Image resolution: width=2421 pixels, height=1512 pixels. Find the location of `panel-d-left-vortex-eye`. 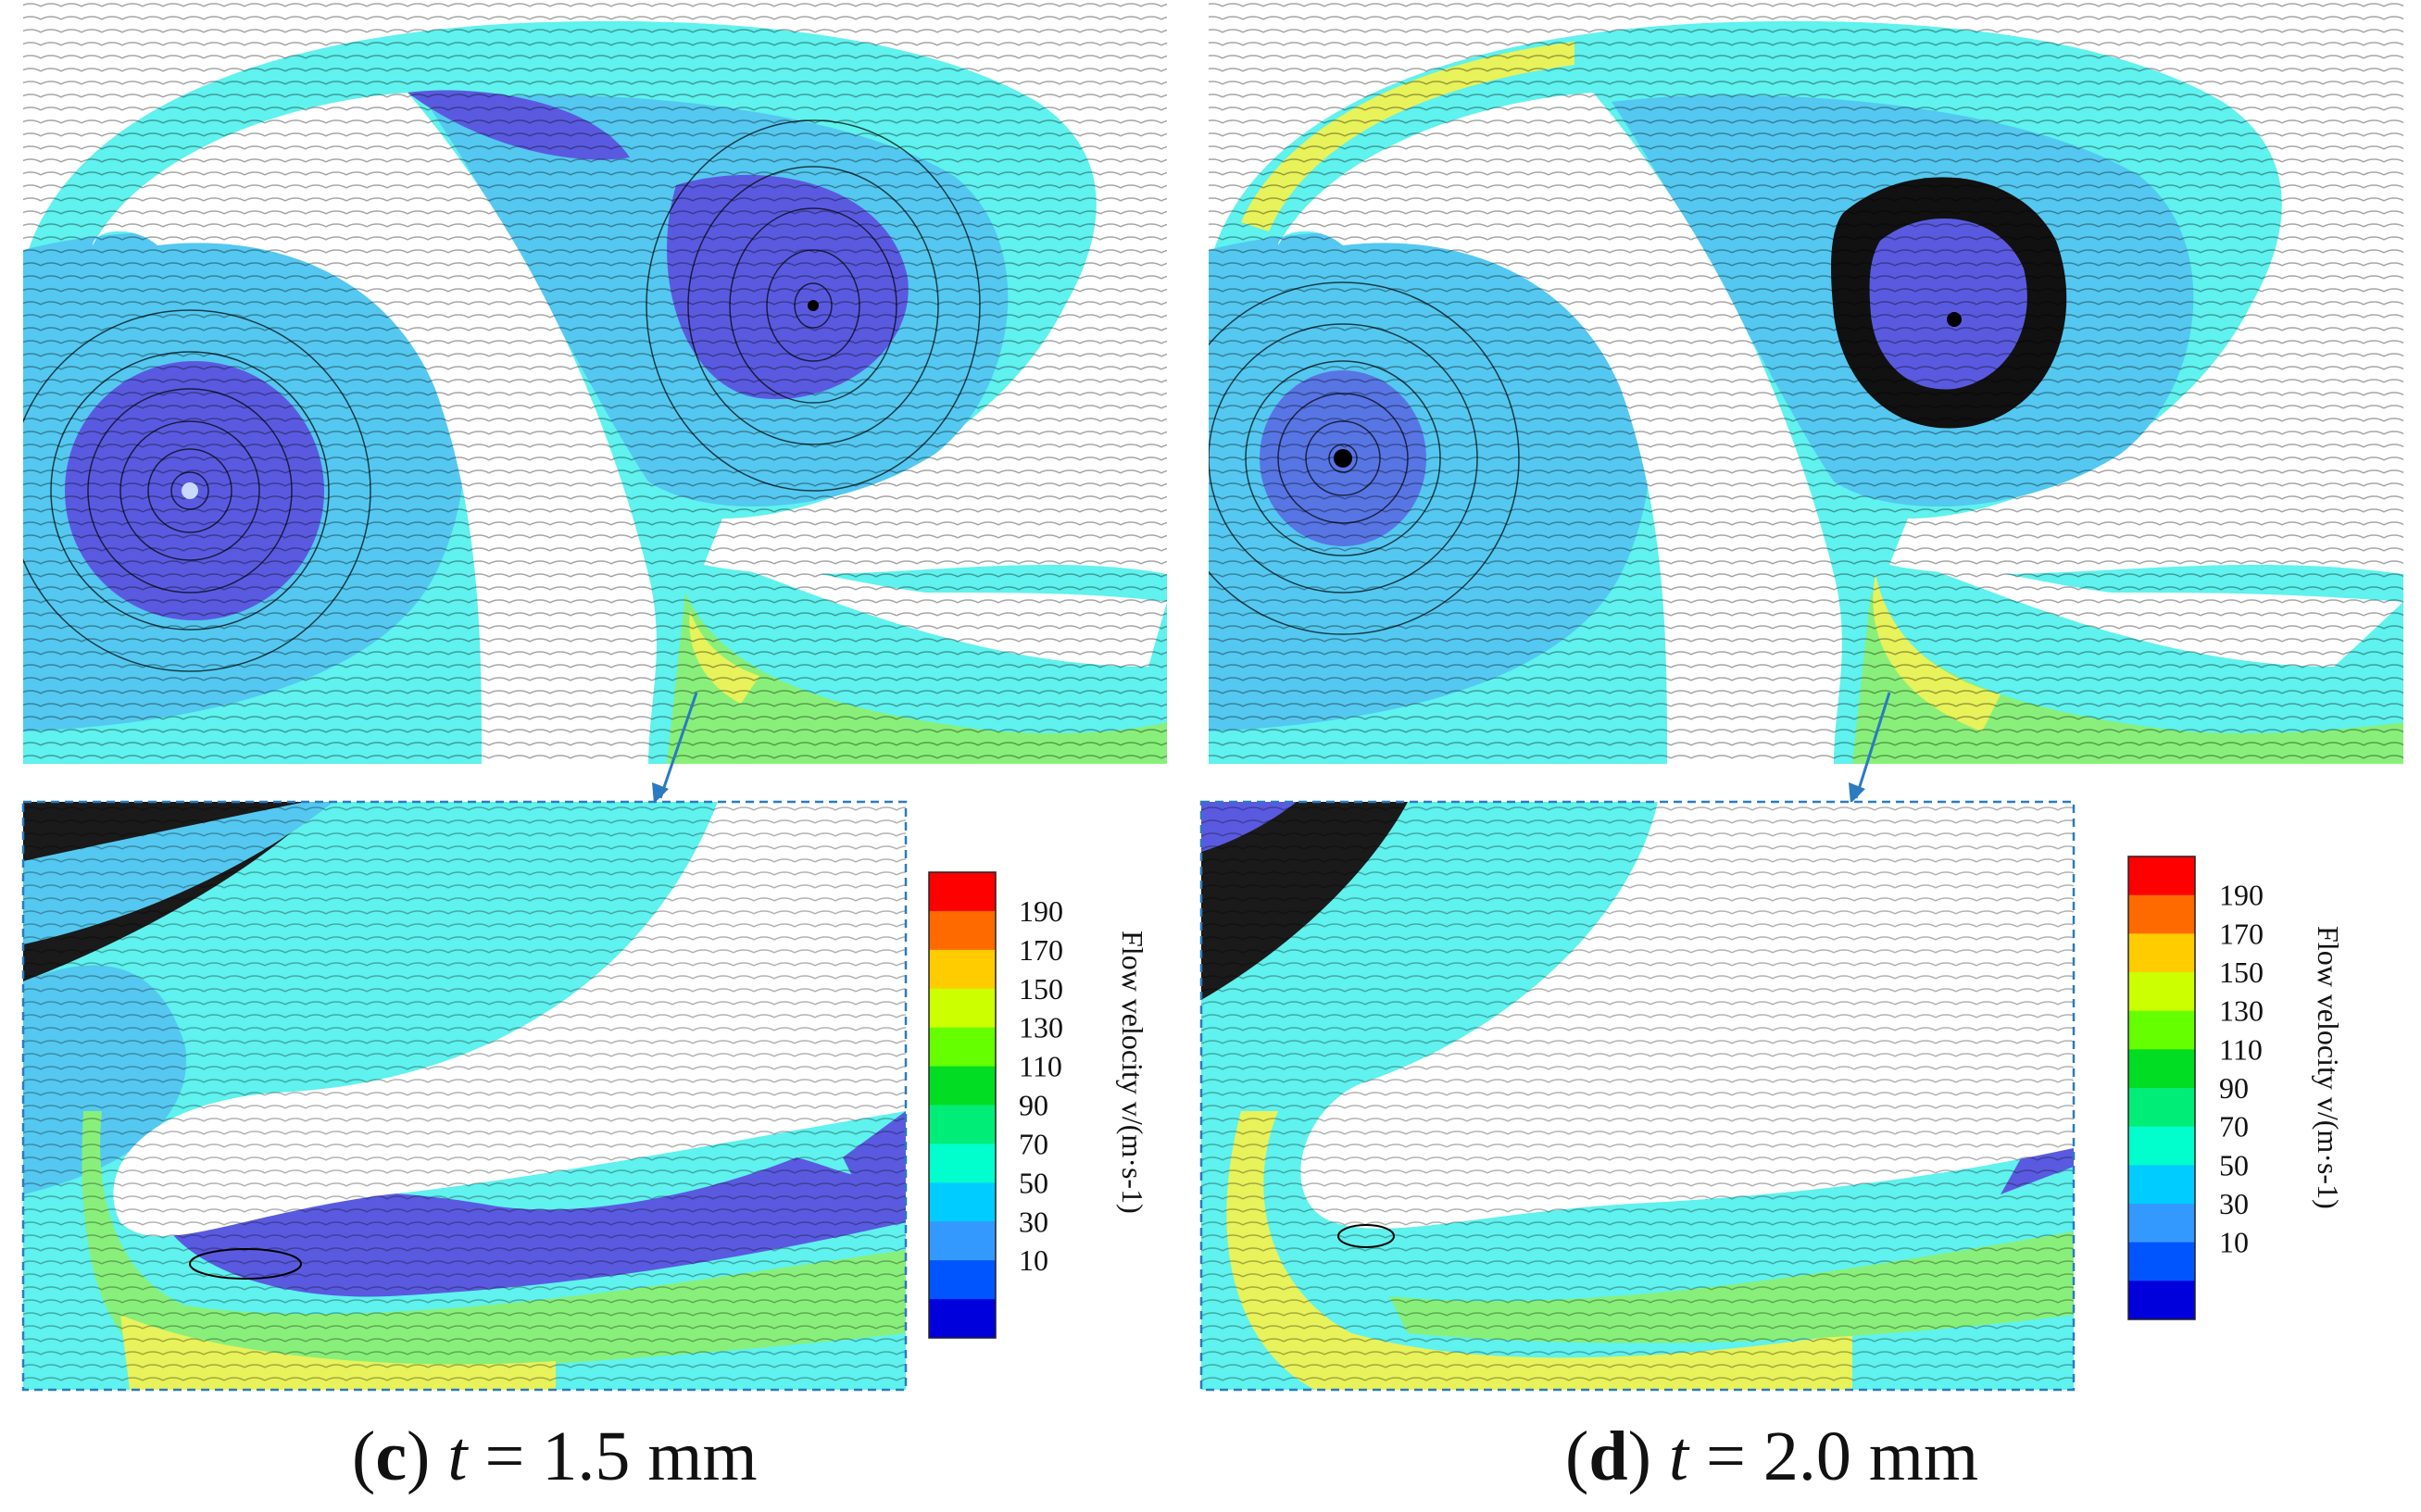

panel-d-left-vortex-eye is located at coordinates (1343, 459).